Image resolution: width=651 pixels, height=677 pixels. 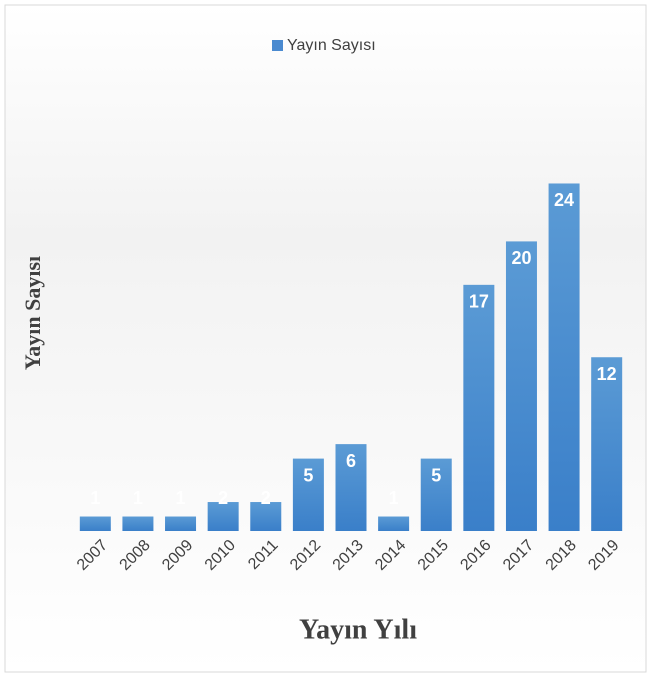 I want to click on y-axis-title: Yayın Sayısı, so click(x=32, y=313).